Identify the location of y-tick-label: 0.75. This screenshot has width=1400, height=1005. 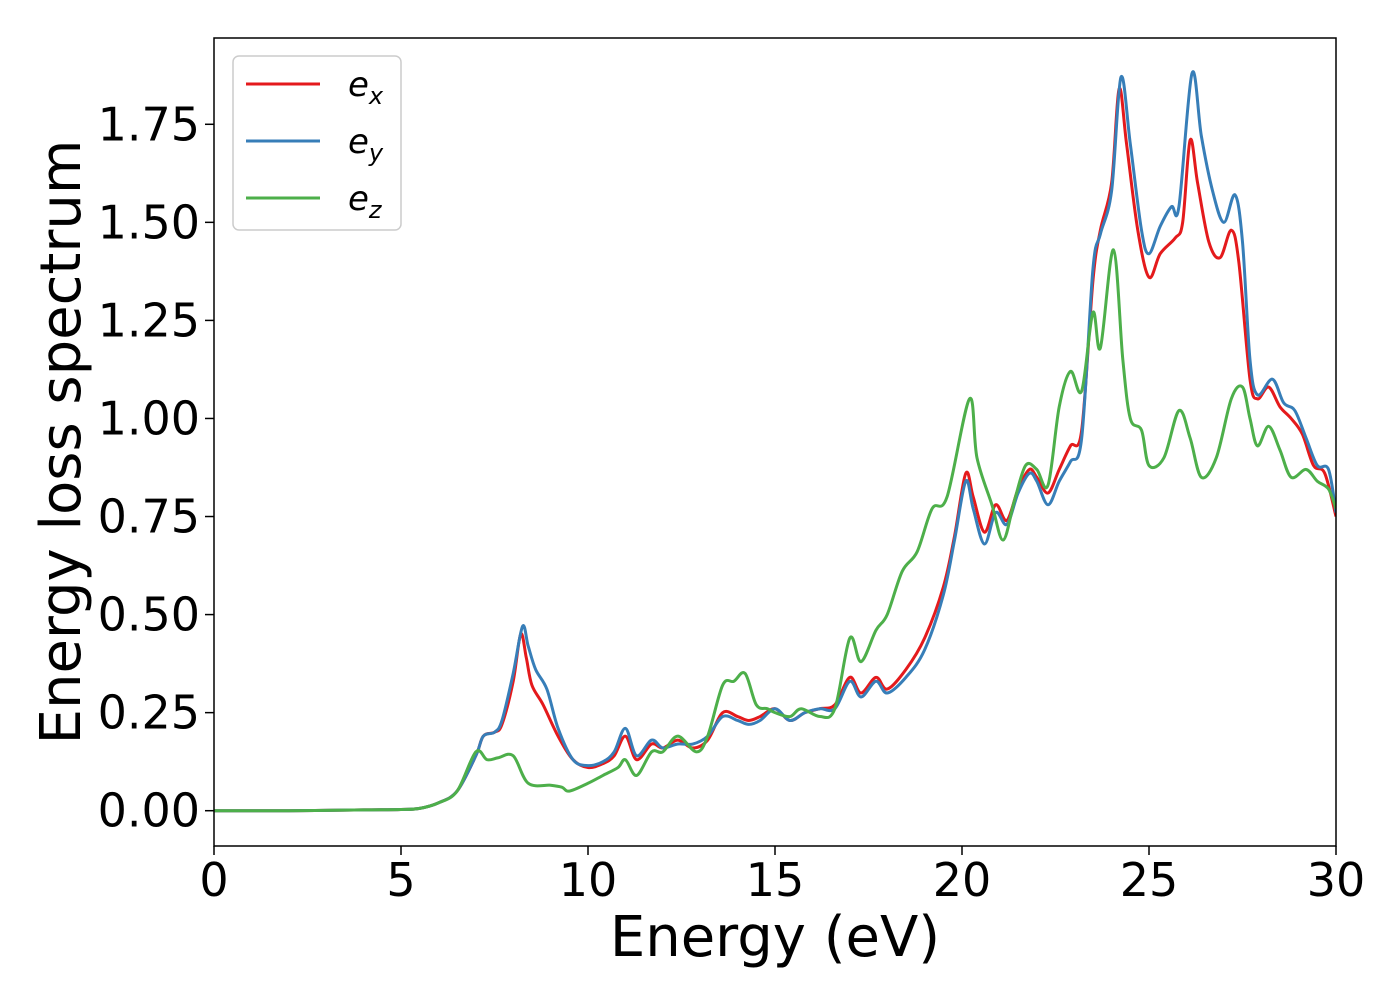
(149, 517).